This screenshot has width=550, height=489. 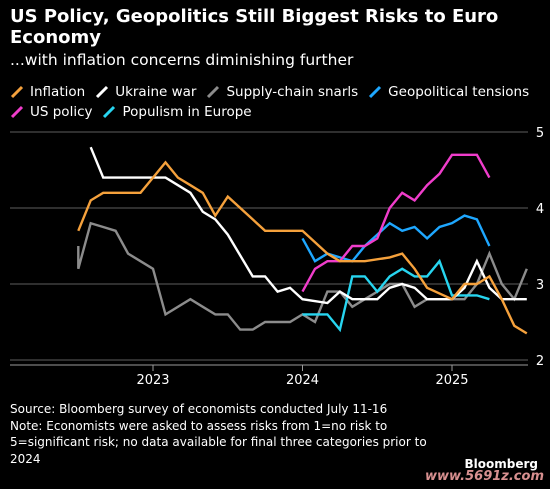 What do you see at coordinates (459, 91) in the screenshot?
I see `legend-label: Geopolitical tensions` at bounding box center [459, 91].